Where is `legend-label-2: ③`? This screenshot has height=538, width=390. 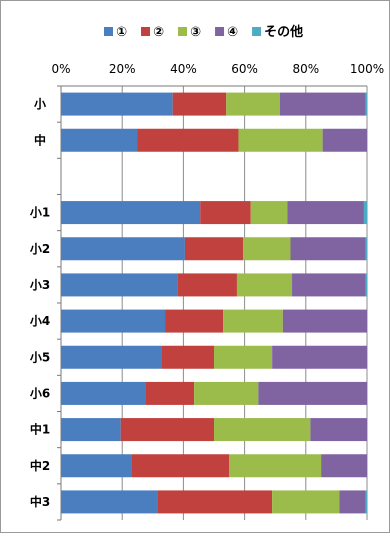
legend-label-2: ③ is located at coordinates (195, 32).